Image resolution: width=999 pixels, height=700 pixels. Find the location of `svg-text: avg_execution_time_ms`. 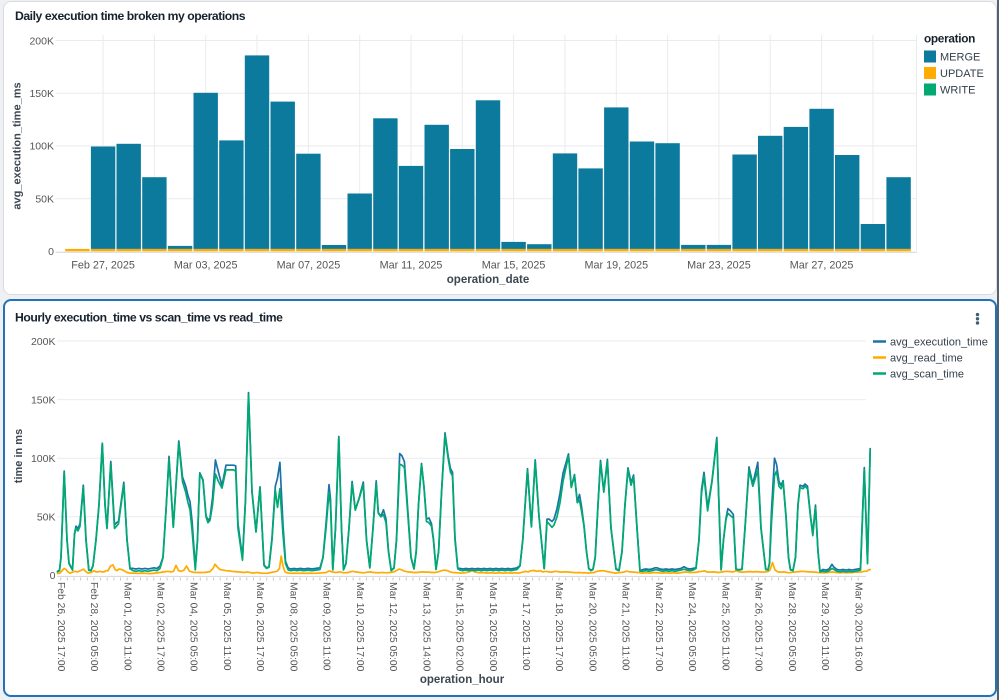

svg-text: avg_execution_time_ms is located at coordinates (18, 145).